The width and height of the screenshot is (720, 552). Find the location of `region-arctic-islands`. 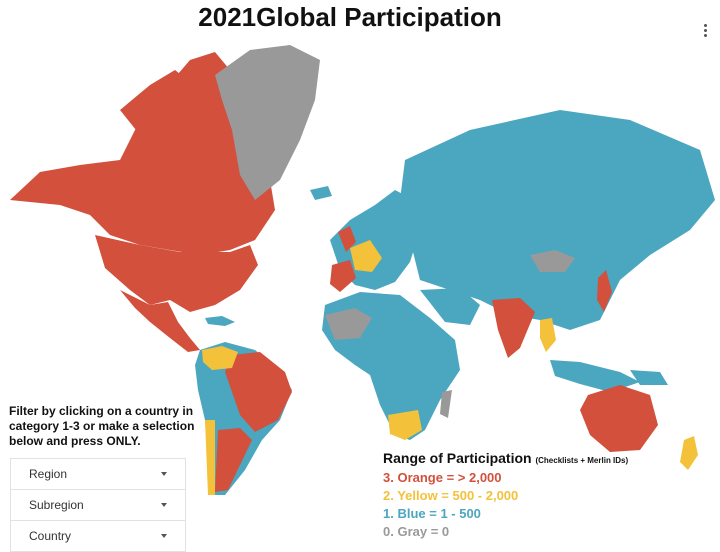

region-arctic-islands is located at coordinates (160, 105).